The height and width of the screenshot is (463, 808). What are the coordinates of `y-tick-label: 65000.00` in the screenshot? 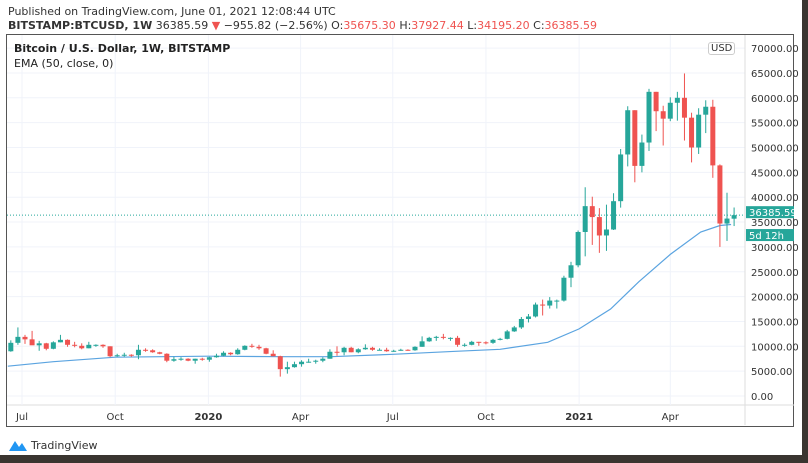 It's located at (775, 74).